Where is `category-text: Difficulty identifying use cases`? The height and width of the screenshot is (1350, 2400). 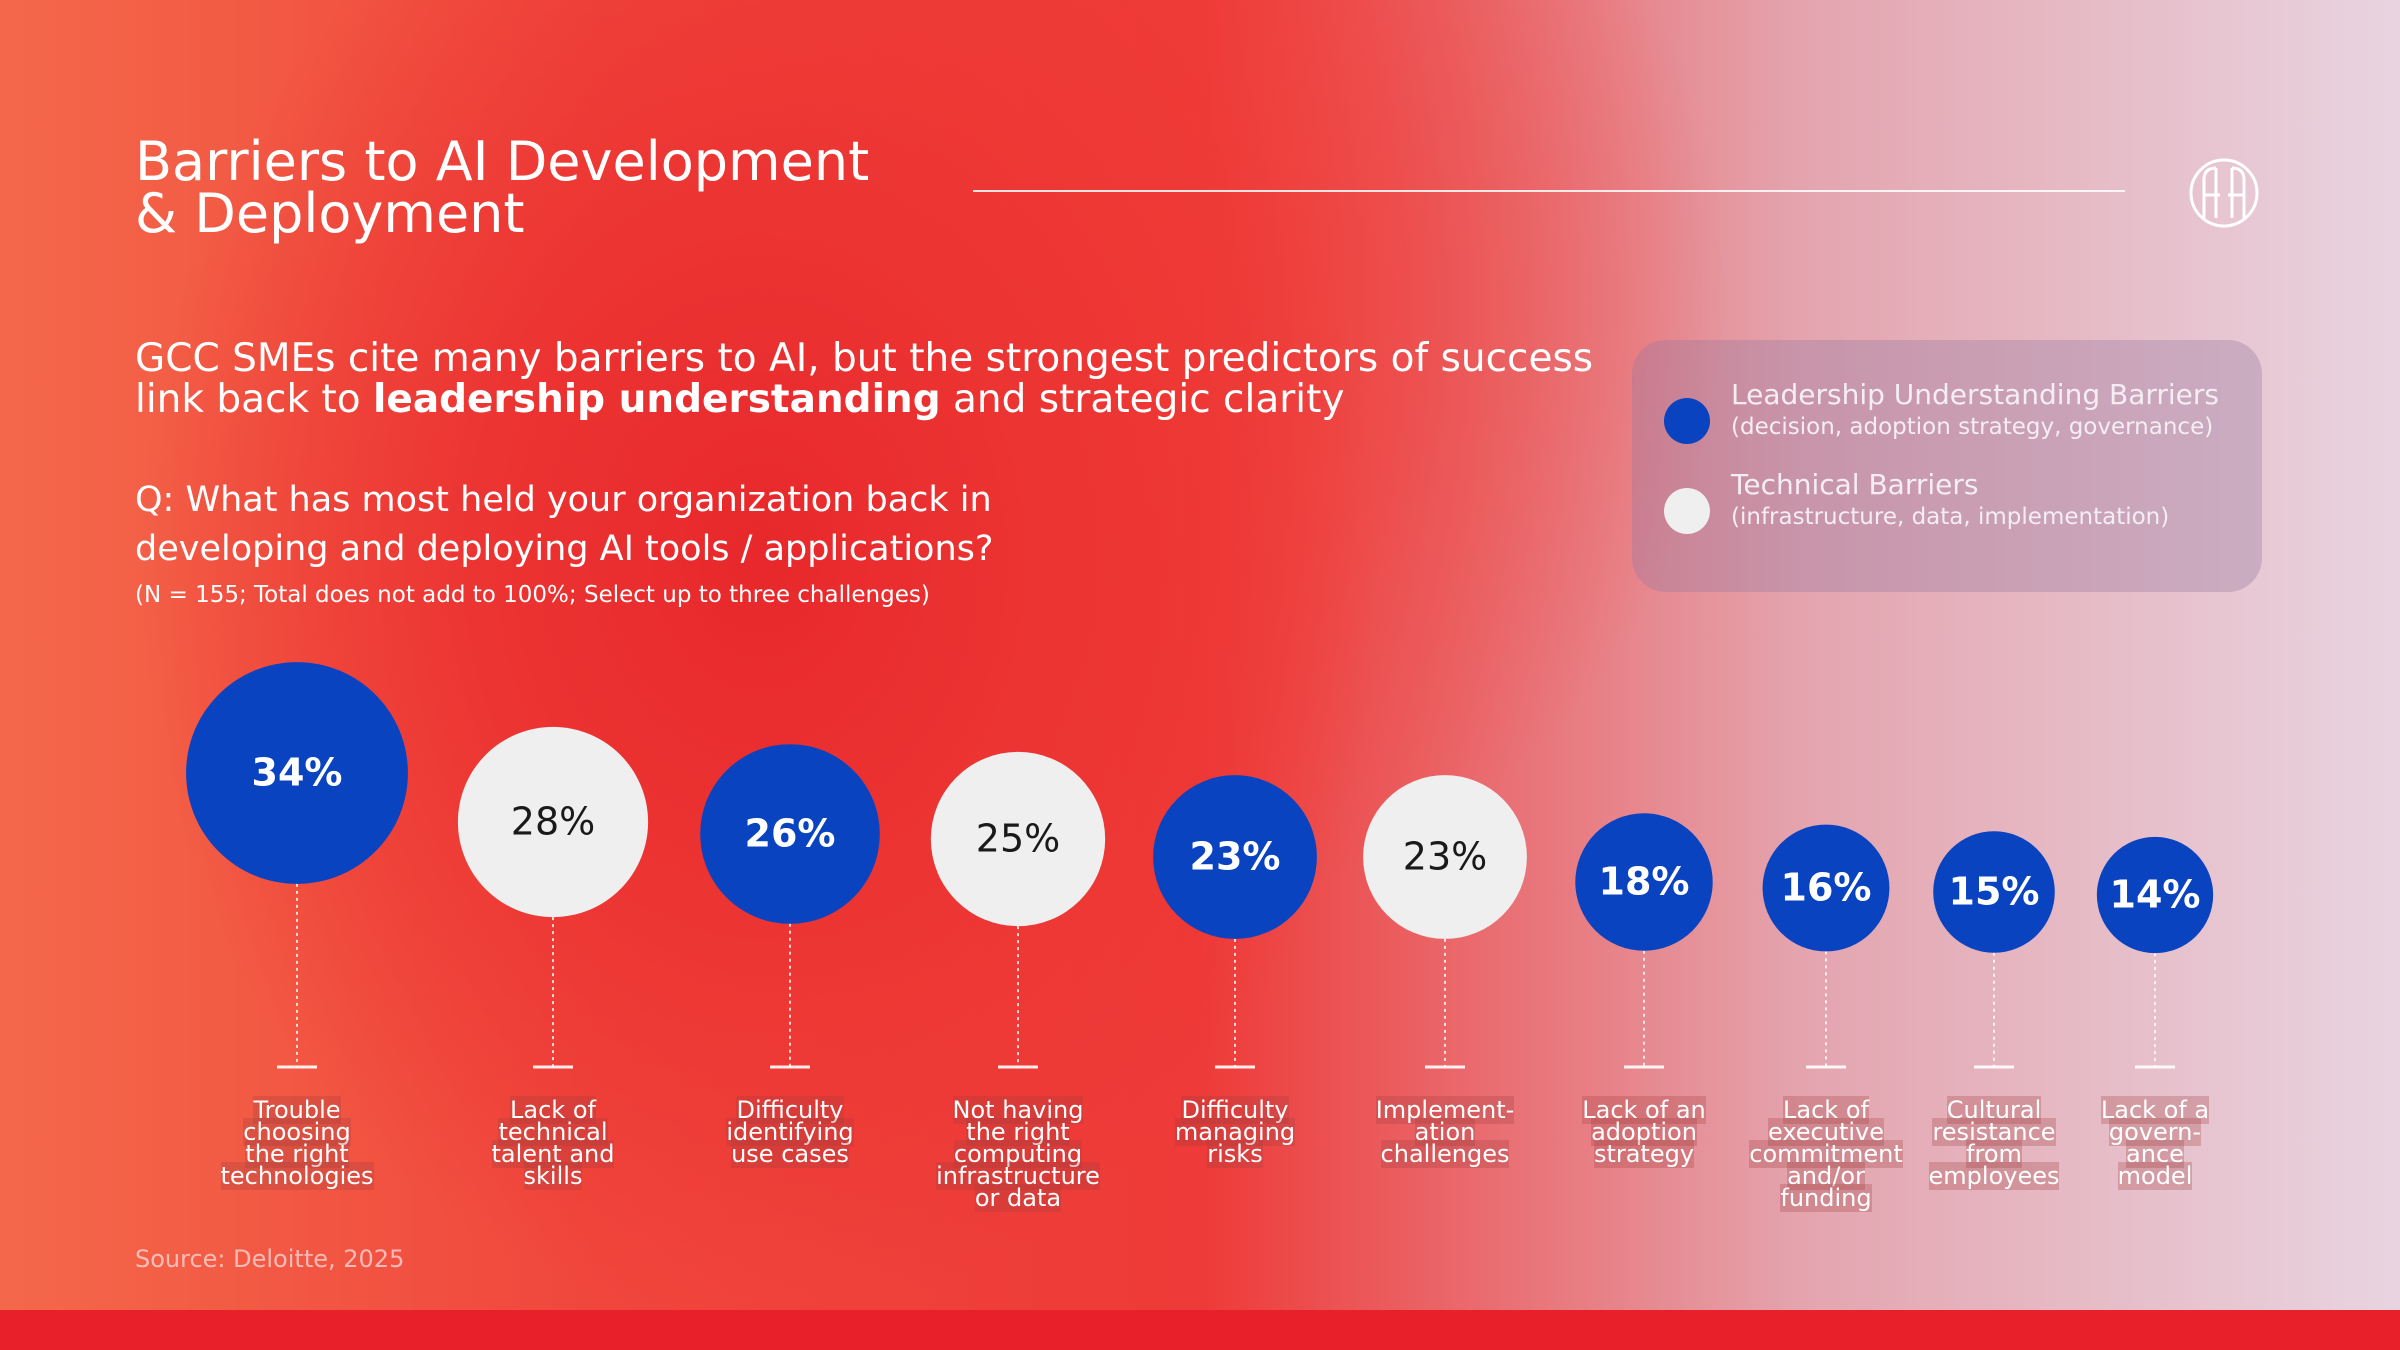
category-text: Difficulty identifying use cases is located at coordinates (790, 1132).